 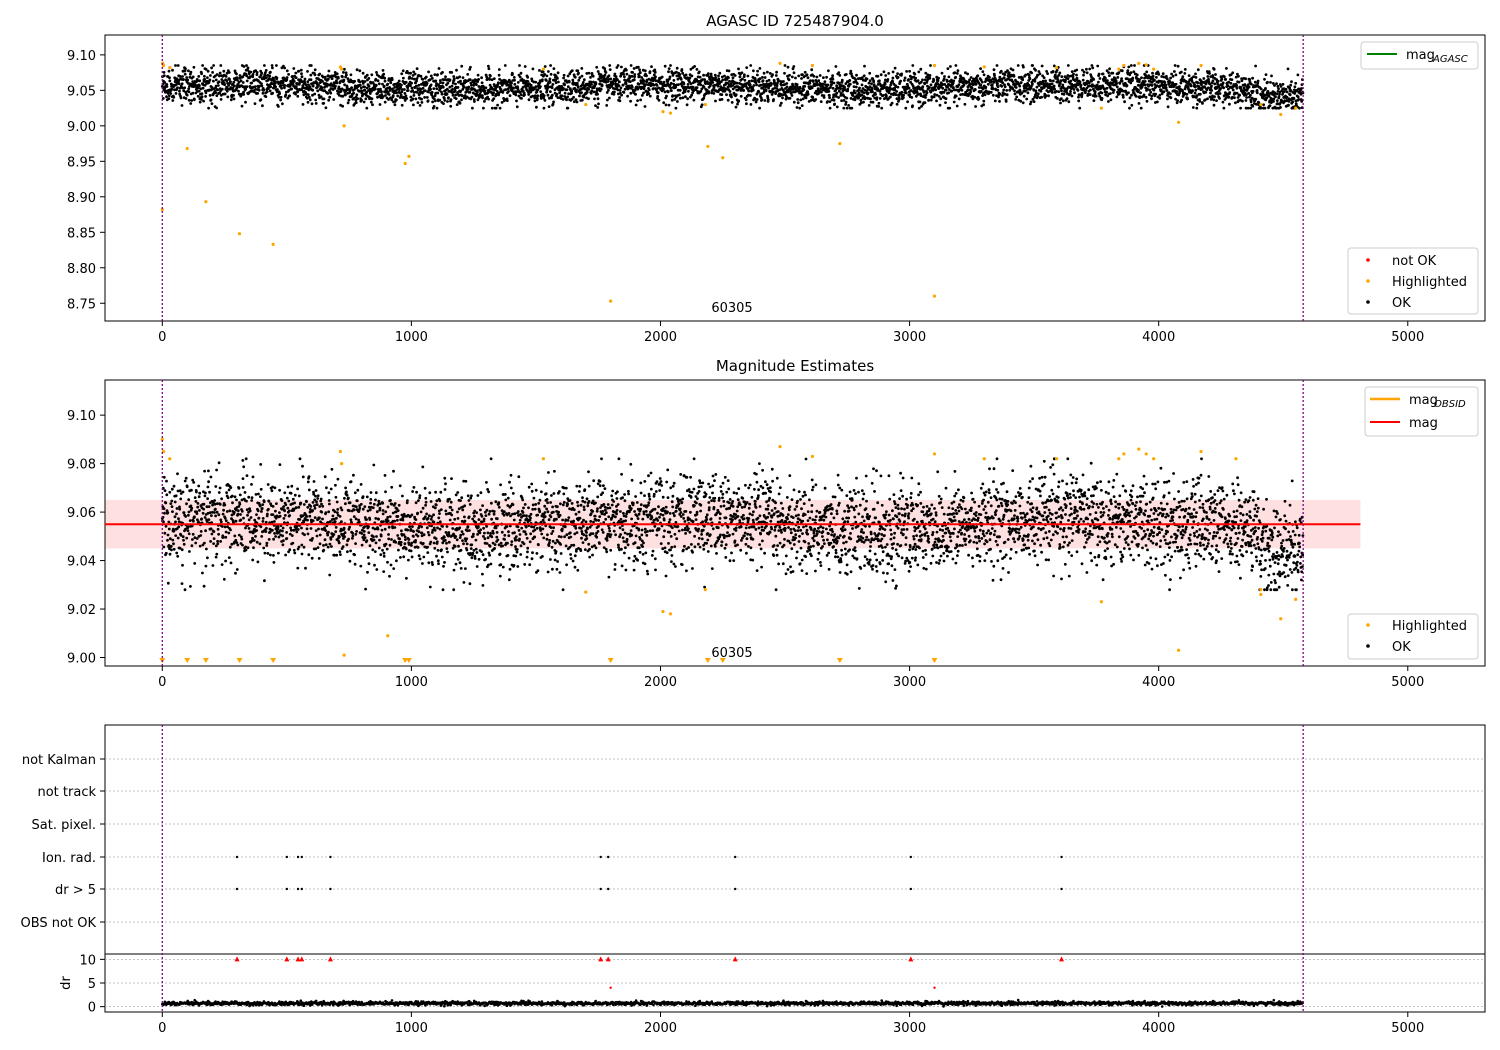 I want to click on x-tick-label: 0, so click(x=162, y=337).